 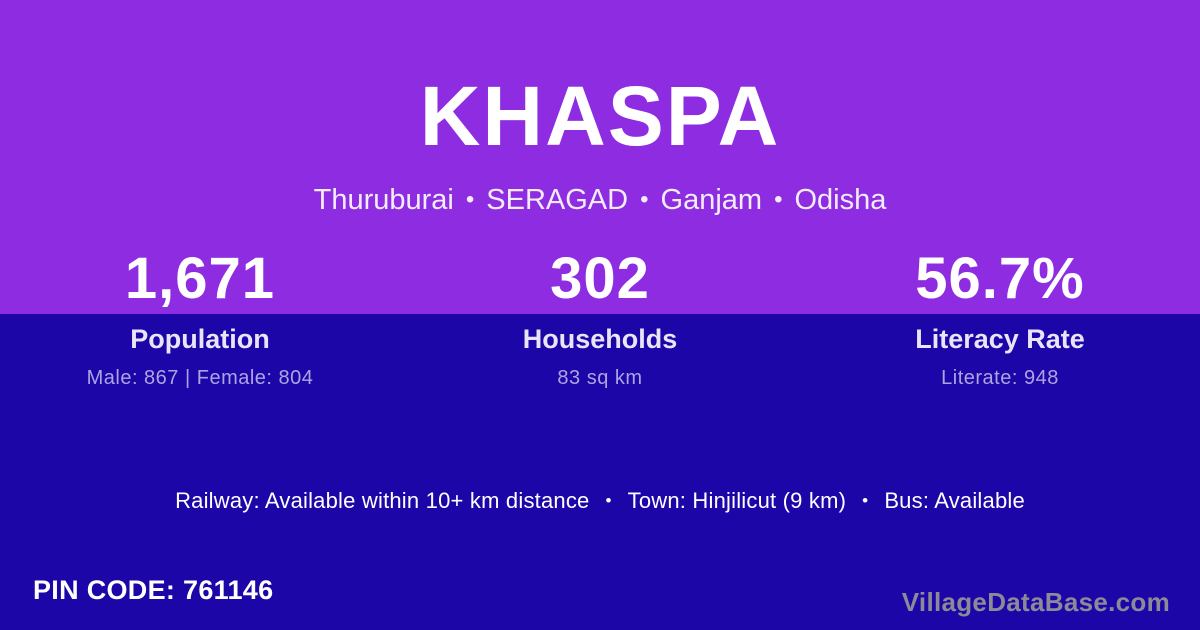 I want to click on literacy-value: 56.7%, so click(x=1000, y=278).